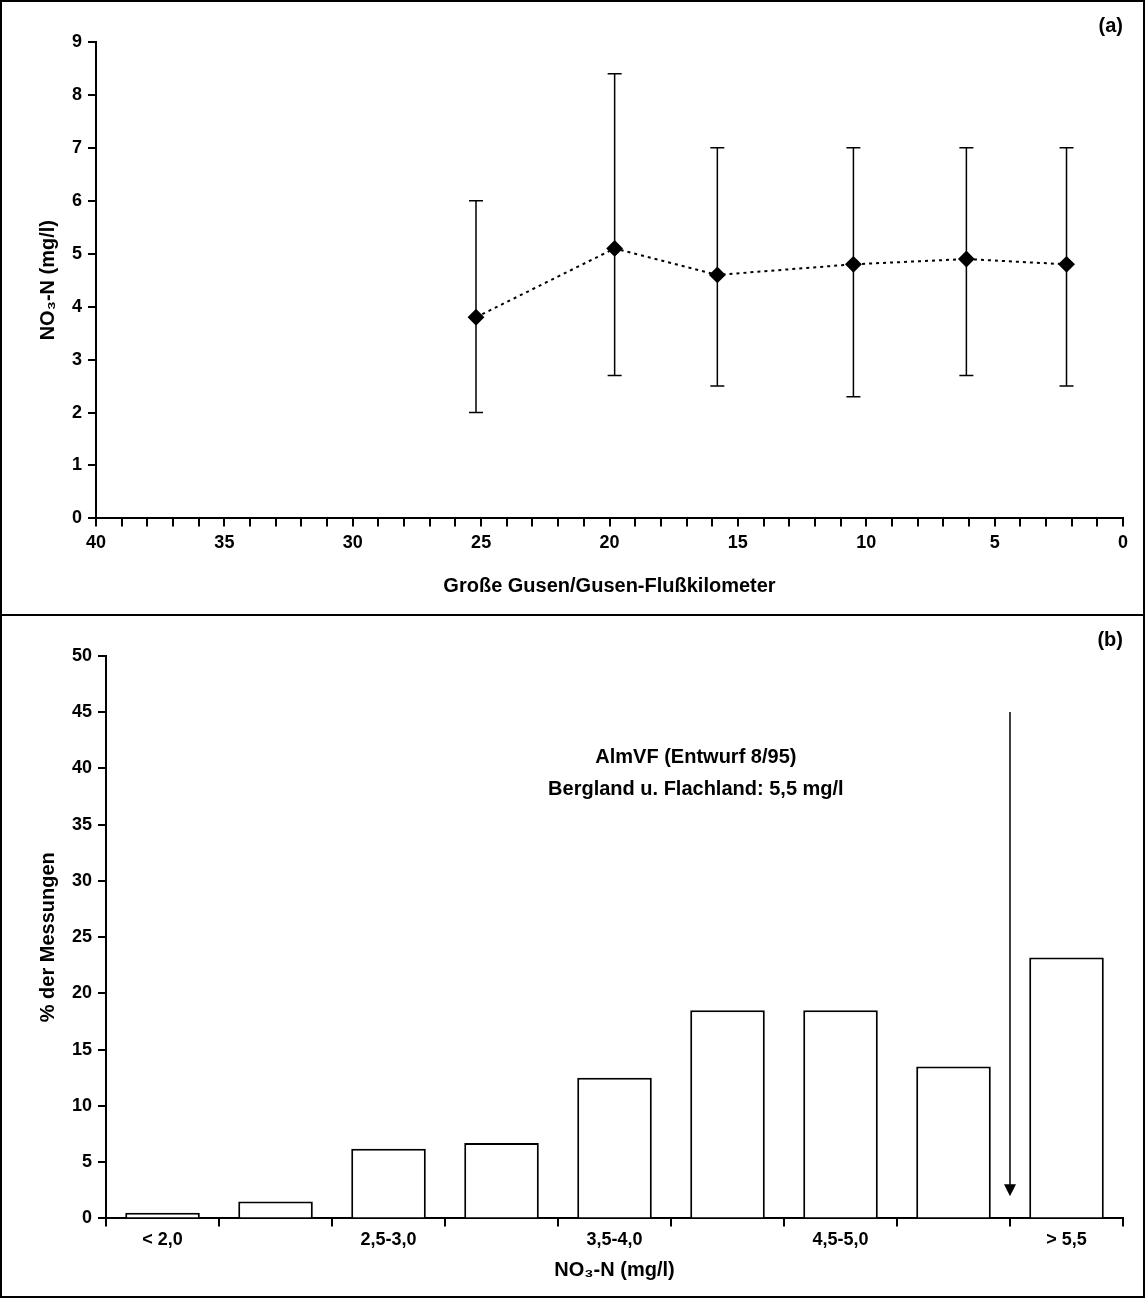 This screenshot has height=1299, width=1145. I want to click on x-tick-label: 30, so click(352, 542).